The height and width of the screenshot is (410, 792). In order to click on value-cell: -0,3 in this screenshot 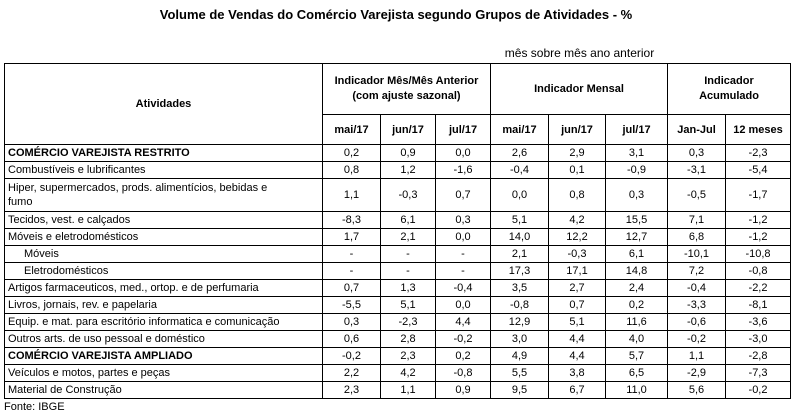, I will do `click(577, 254)`.